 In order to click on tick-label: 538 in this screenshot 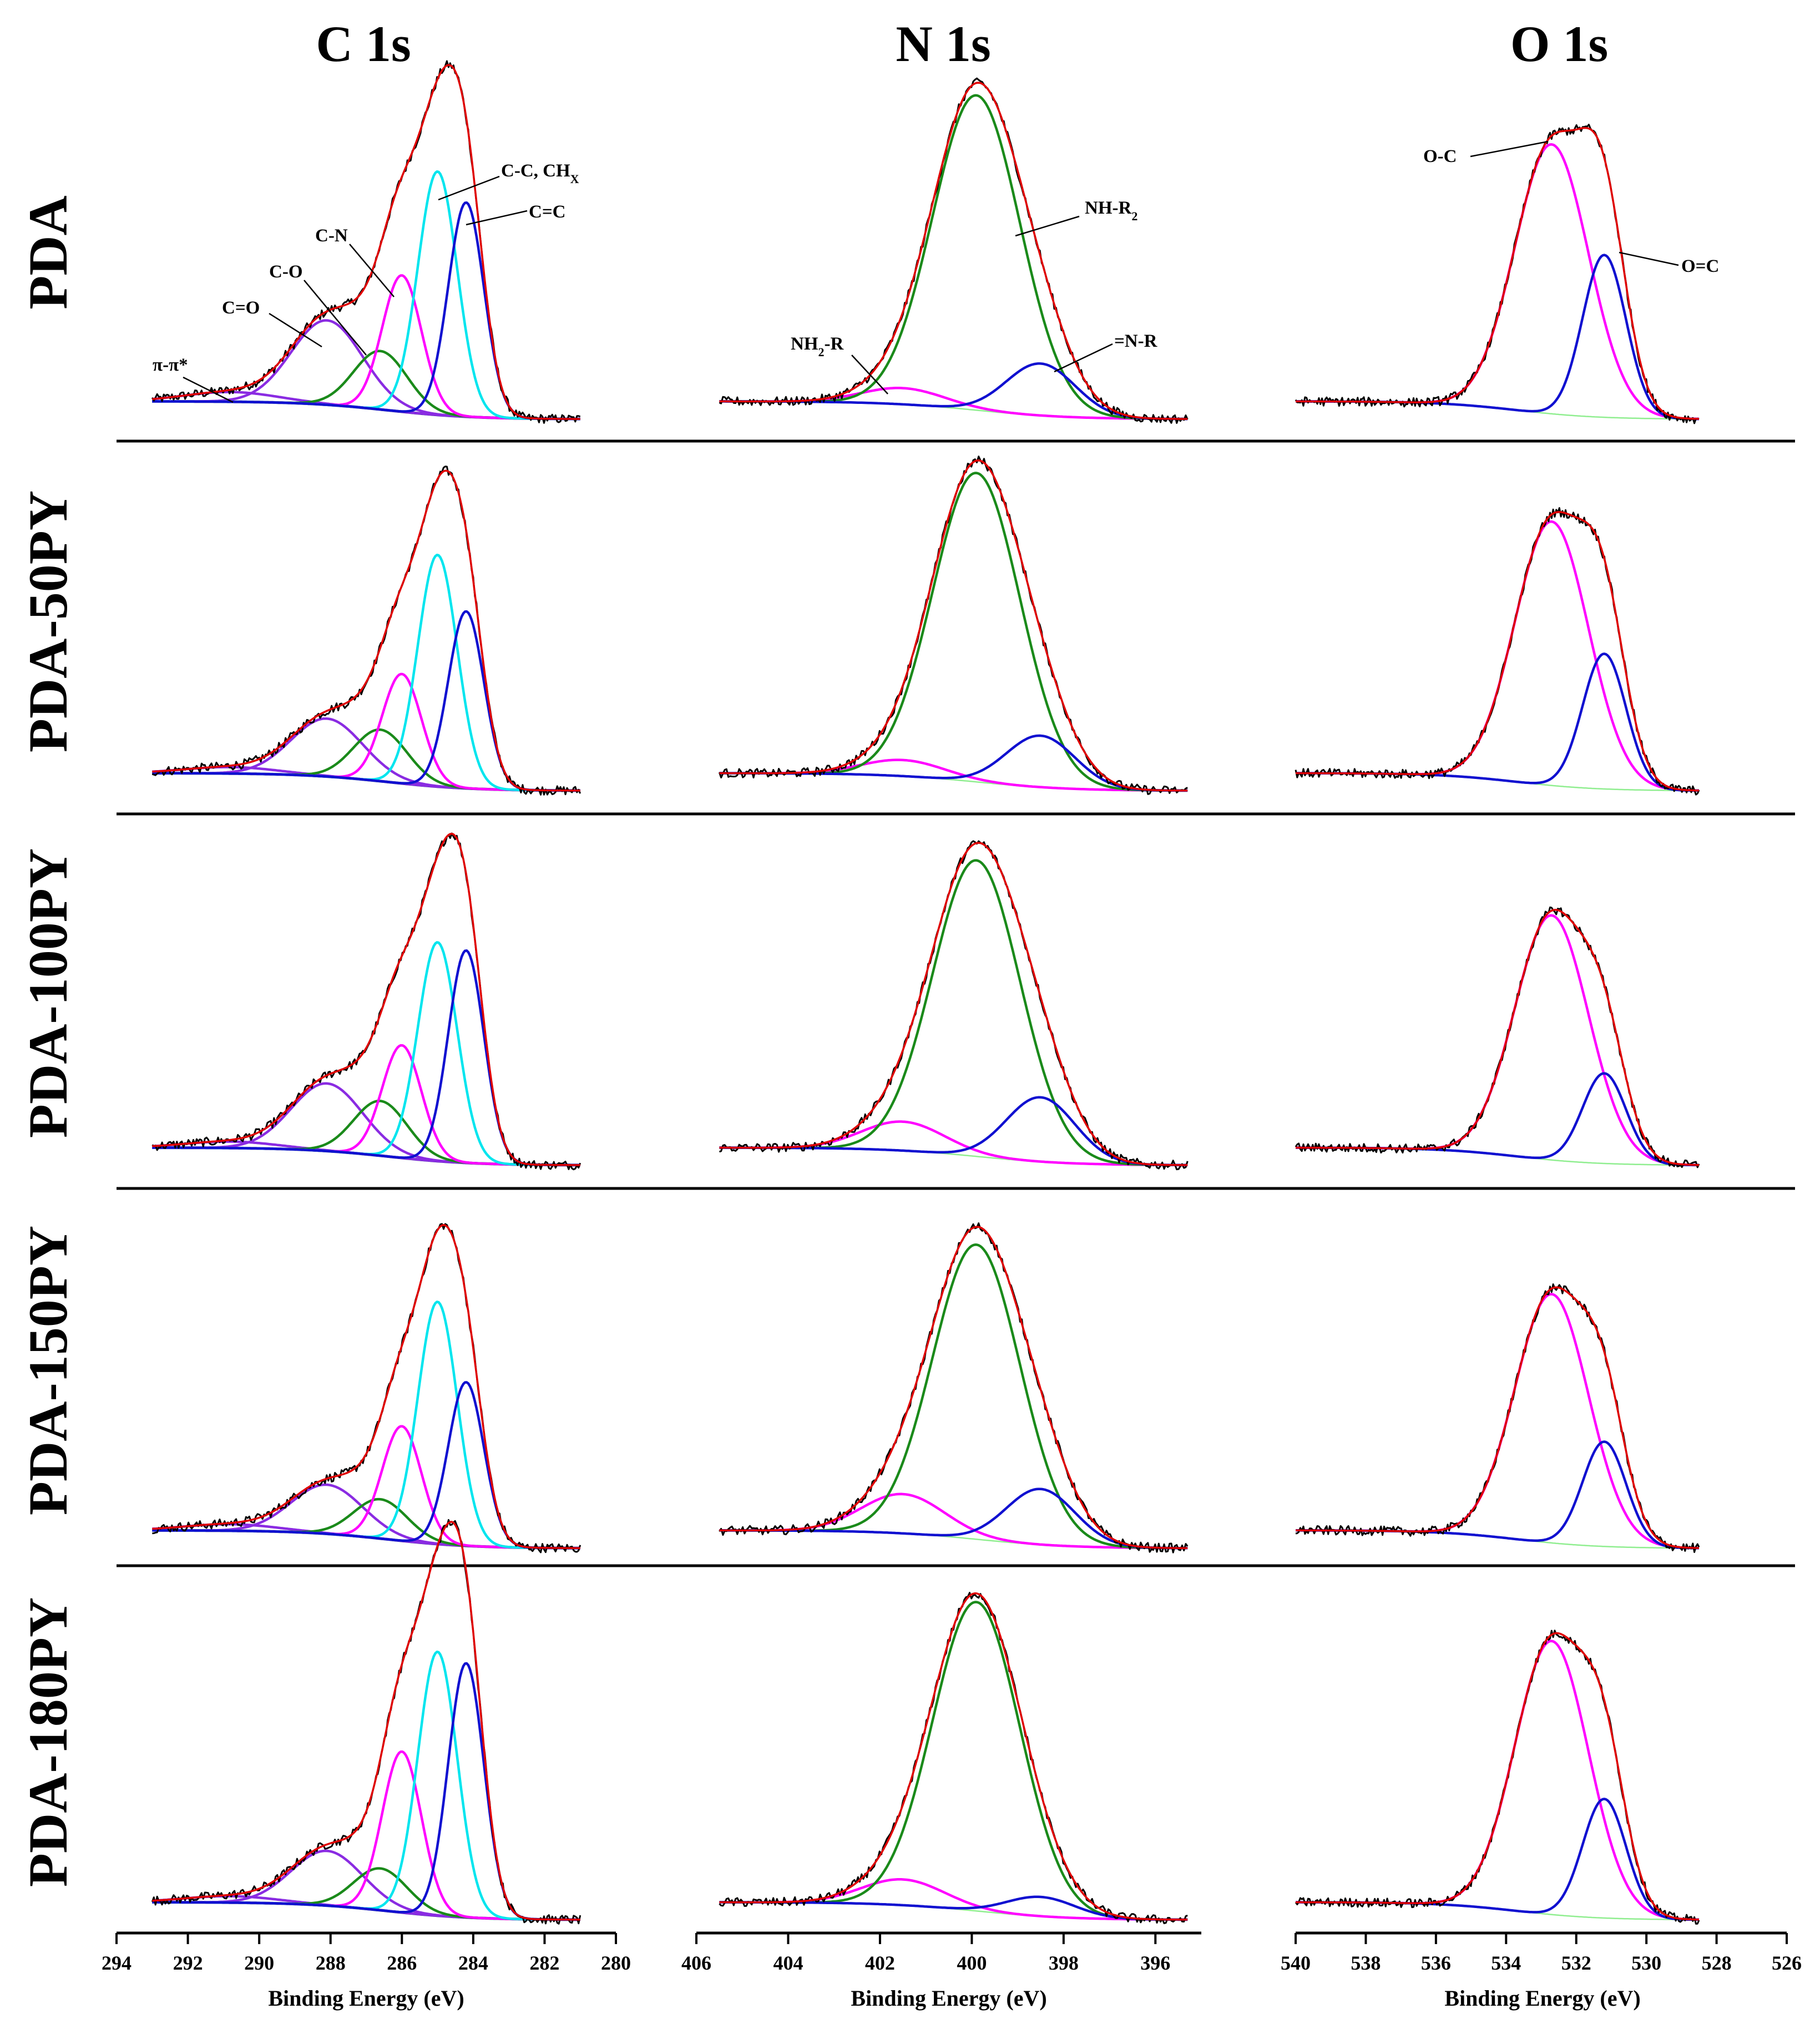, I will do `click(1366, 1963)`.